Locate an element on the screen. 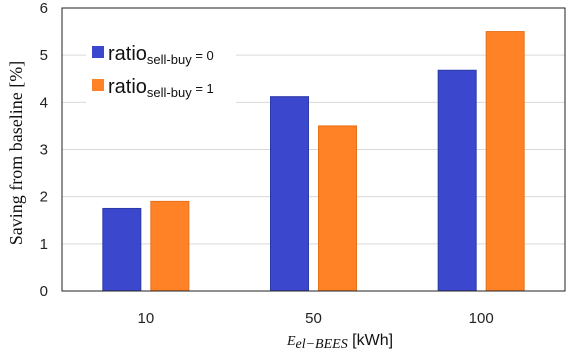  svg-text: ratiosell-buy = 1 is located at coordinates (161, 88).